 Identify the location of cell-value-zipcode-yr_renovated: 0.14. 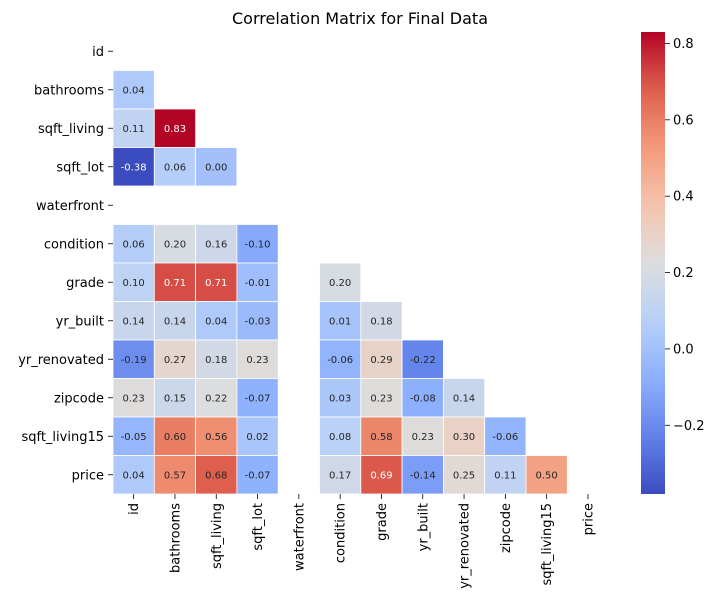
(464, 398).